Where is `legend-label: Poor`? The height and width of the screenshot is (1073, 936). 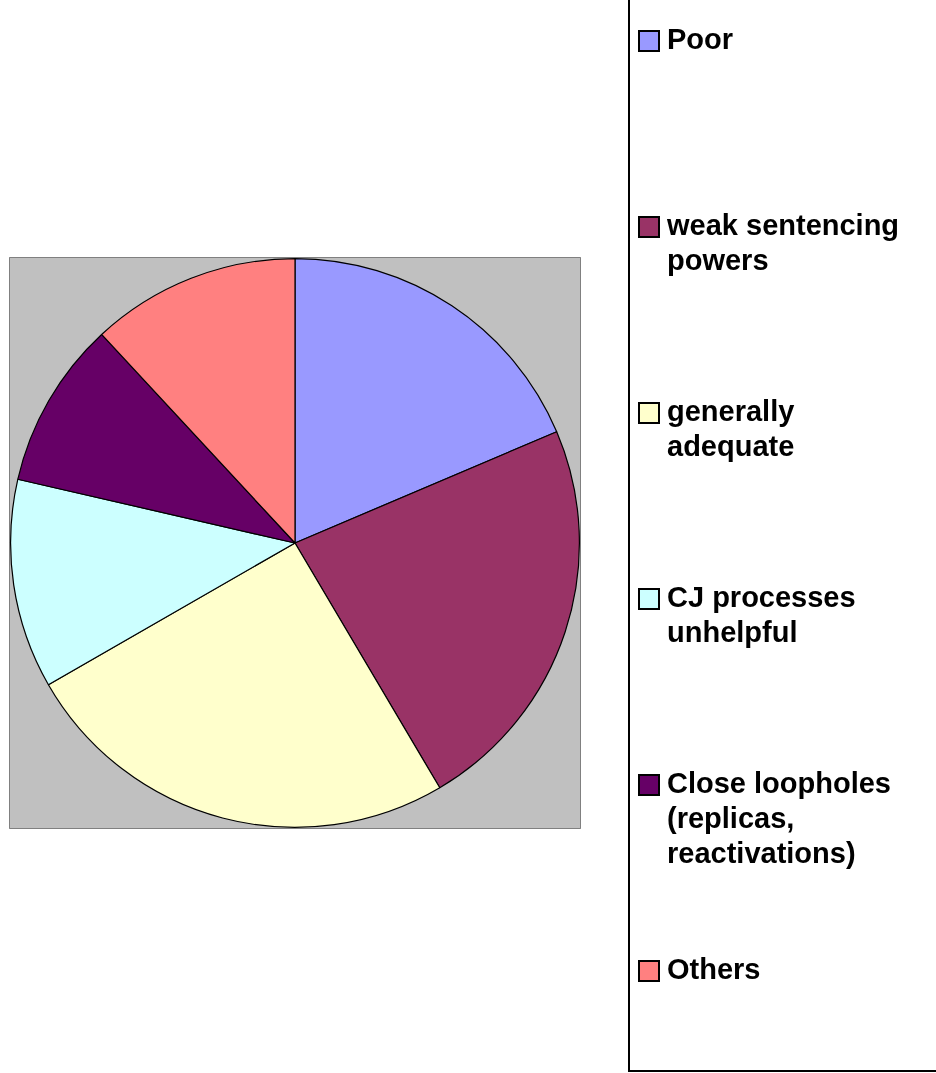 legend-label: Poor is located at coordinates (701, 39).